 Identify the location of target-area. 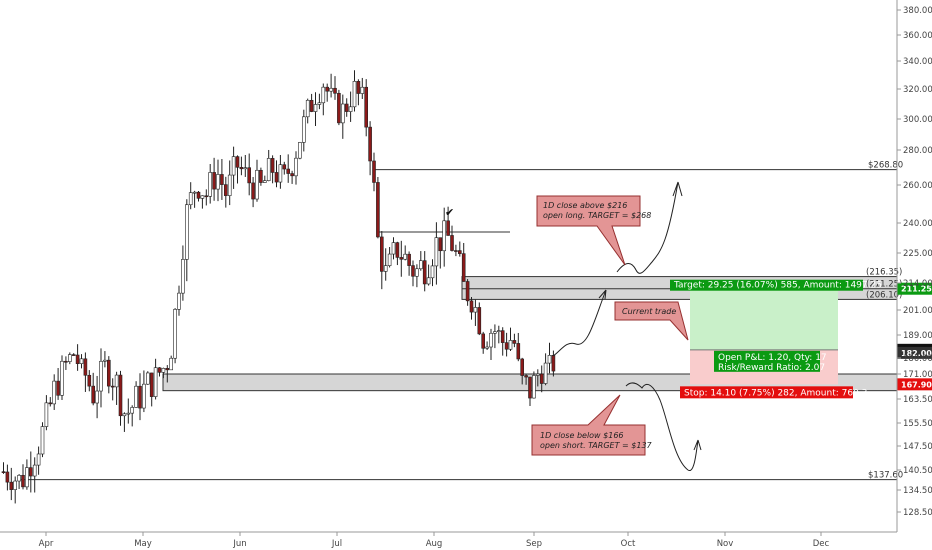
(764, 319).